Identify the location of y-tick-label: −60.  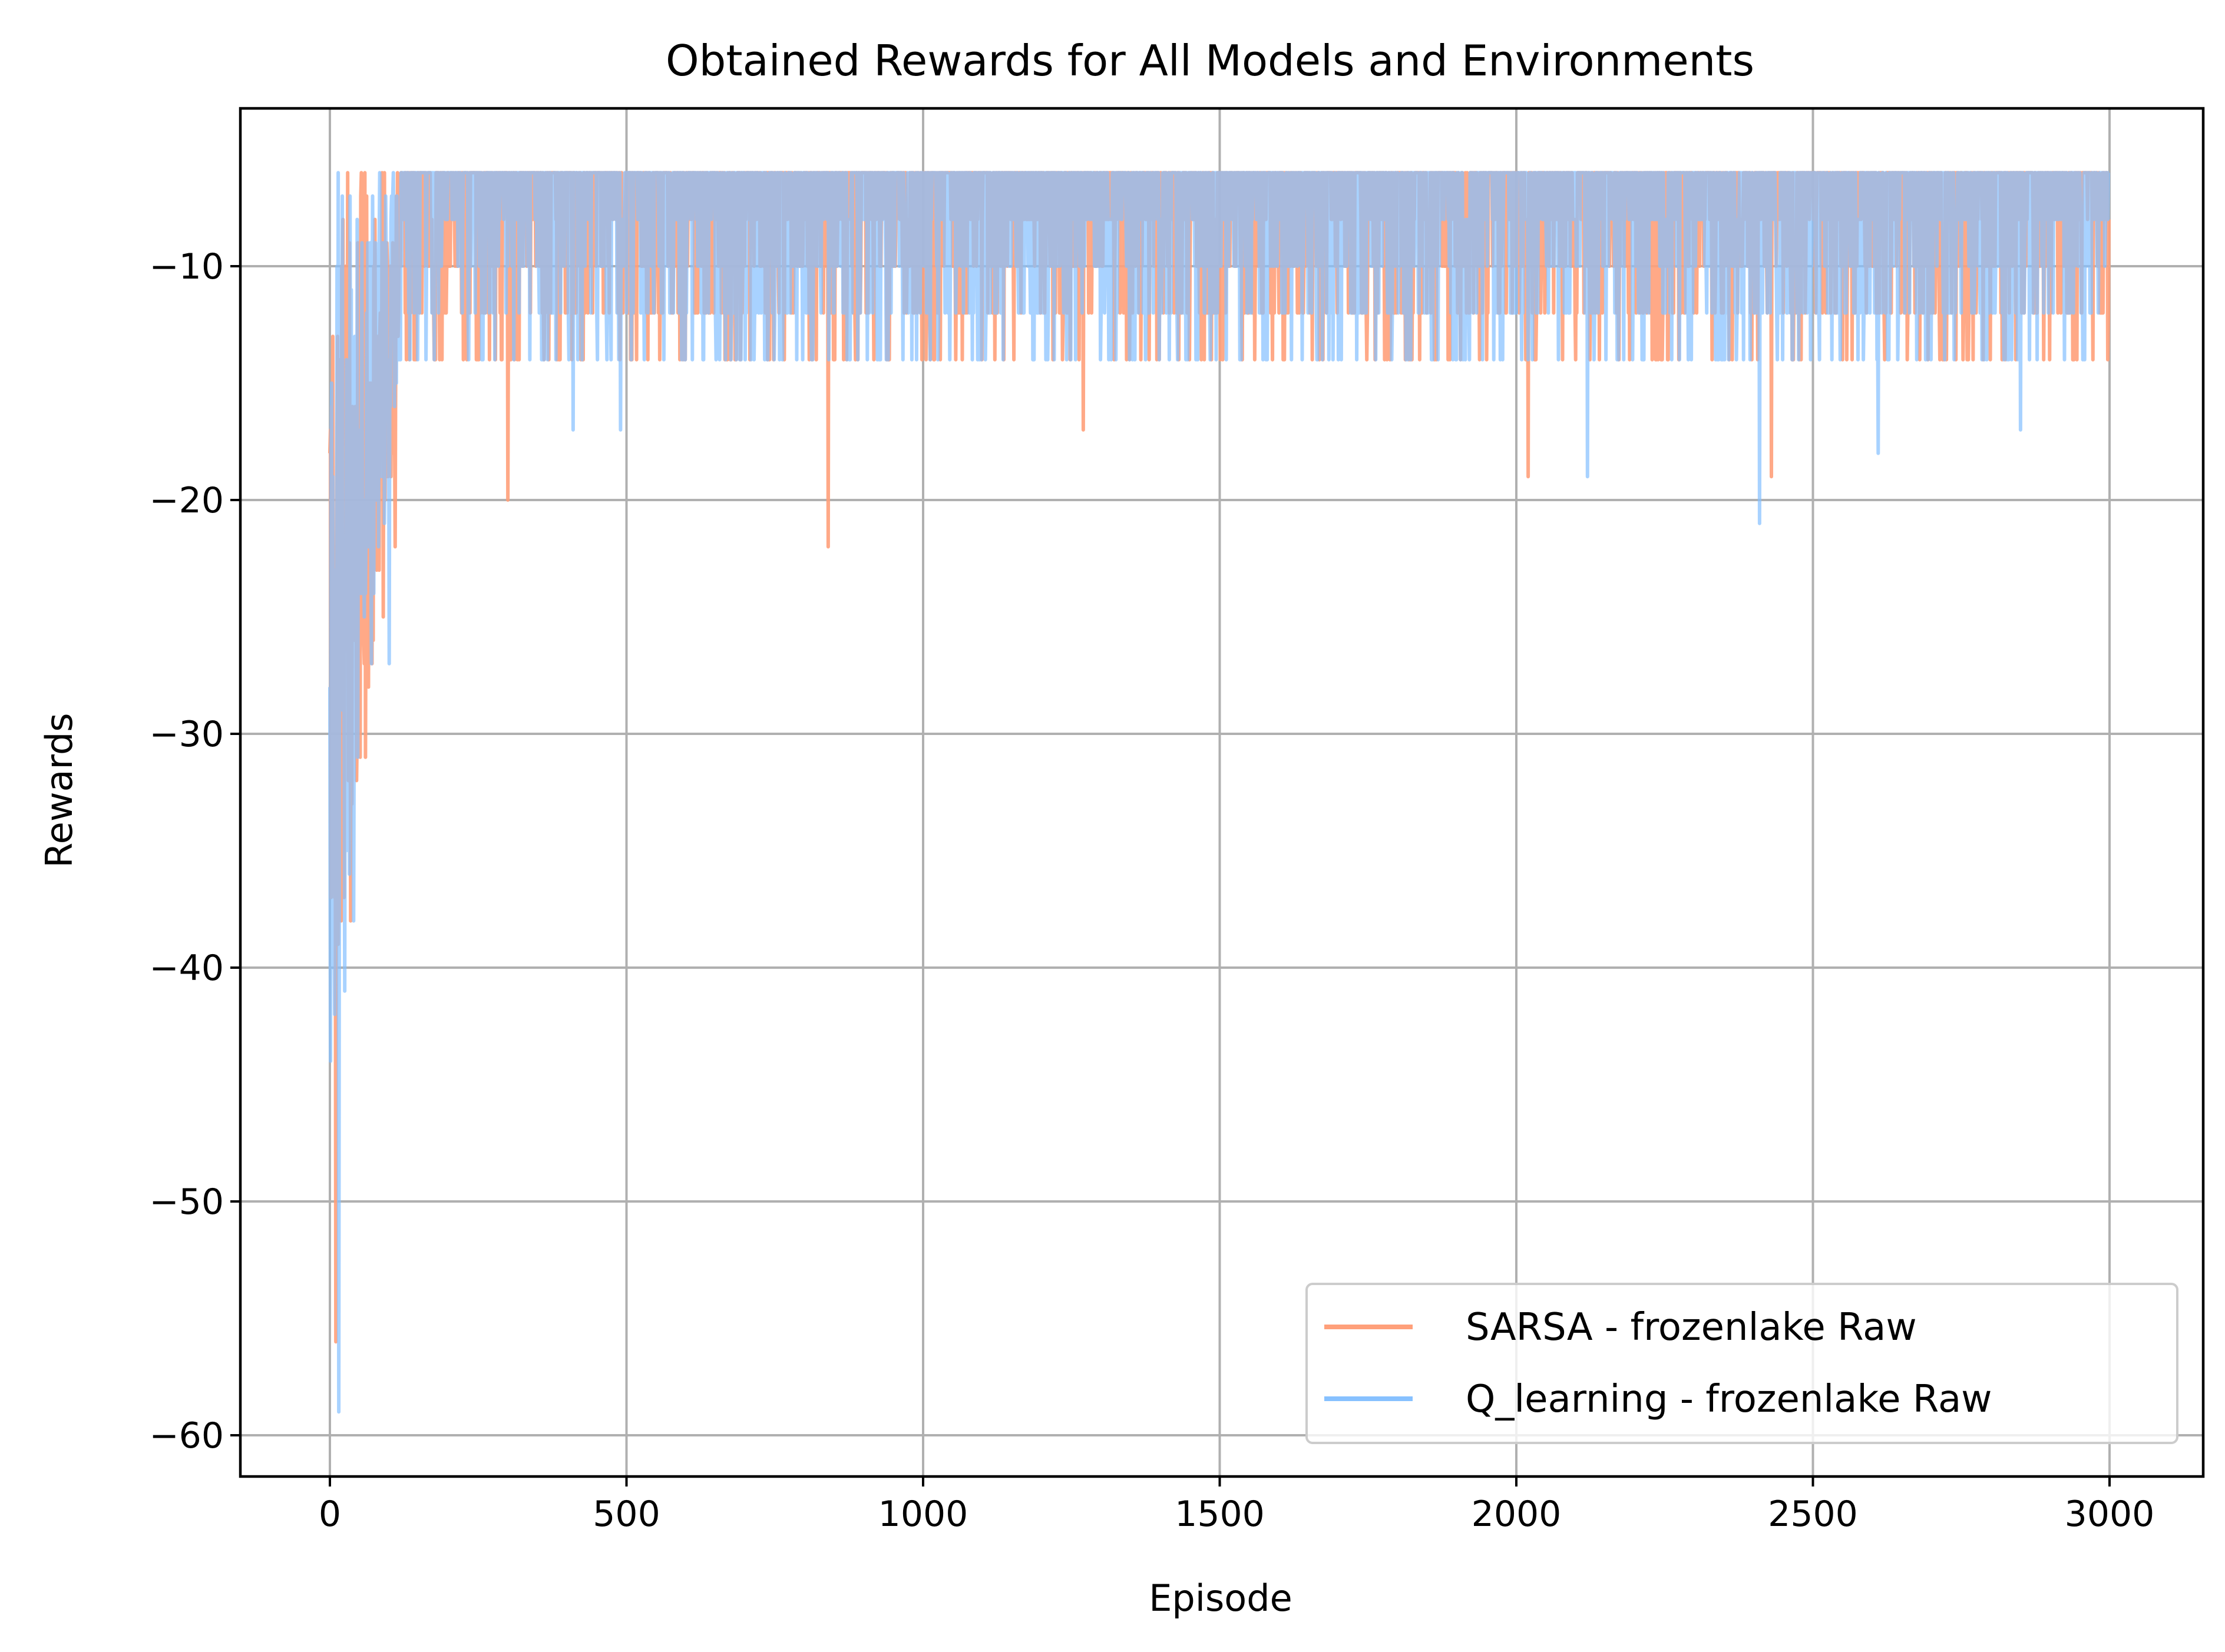
(186, 1436).